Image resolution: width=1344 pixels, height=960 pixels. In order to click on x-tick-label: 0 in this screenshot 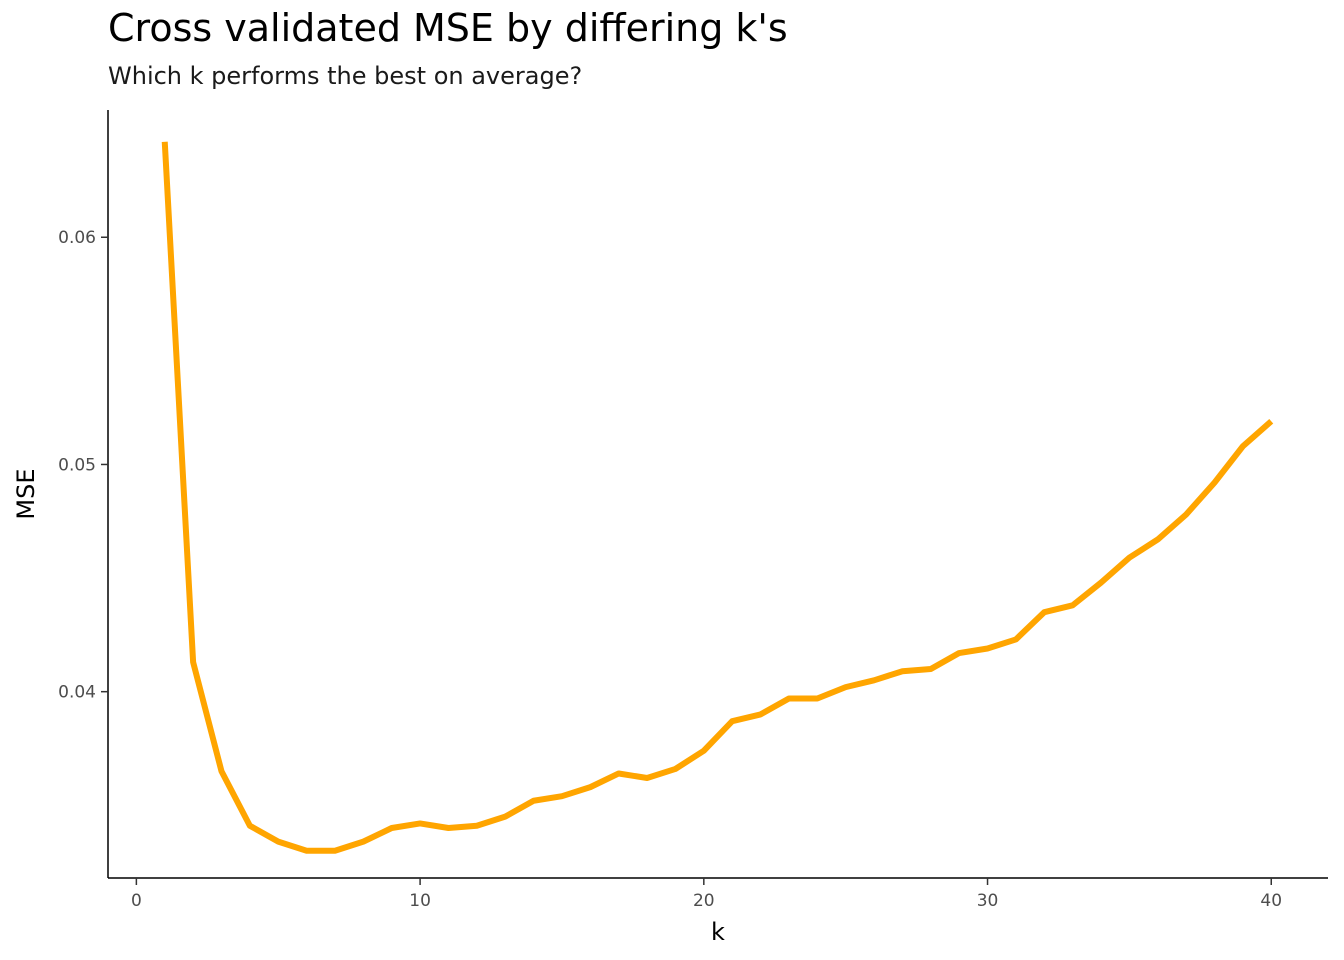, I will do `click(136, 901)`.